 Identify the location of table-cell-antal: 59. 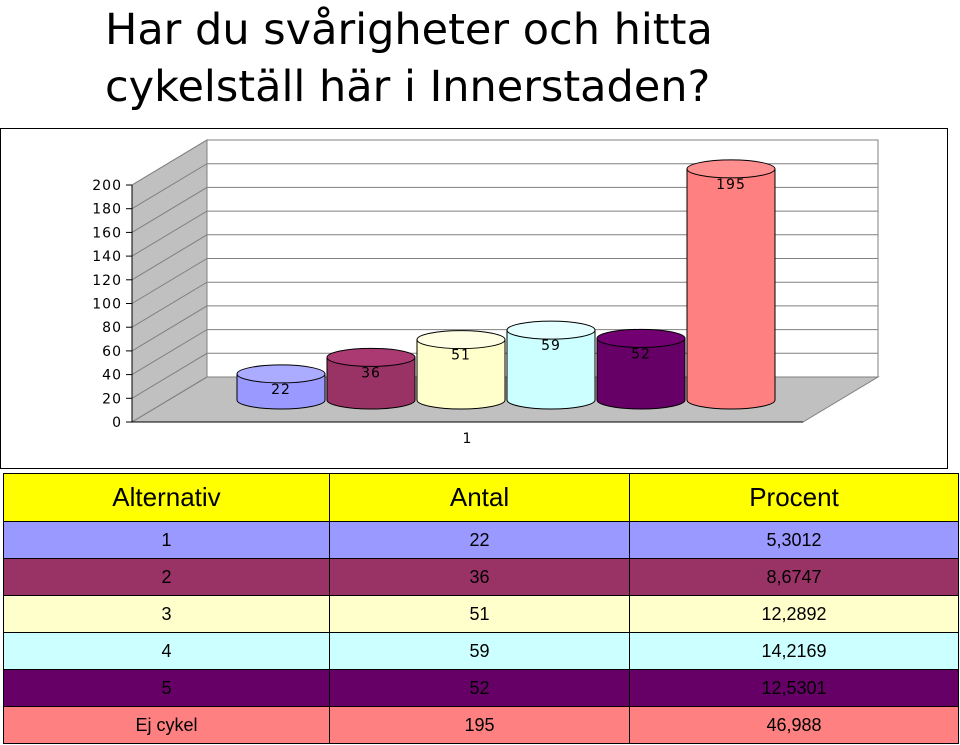
(479, 651).